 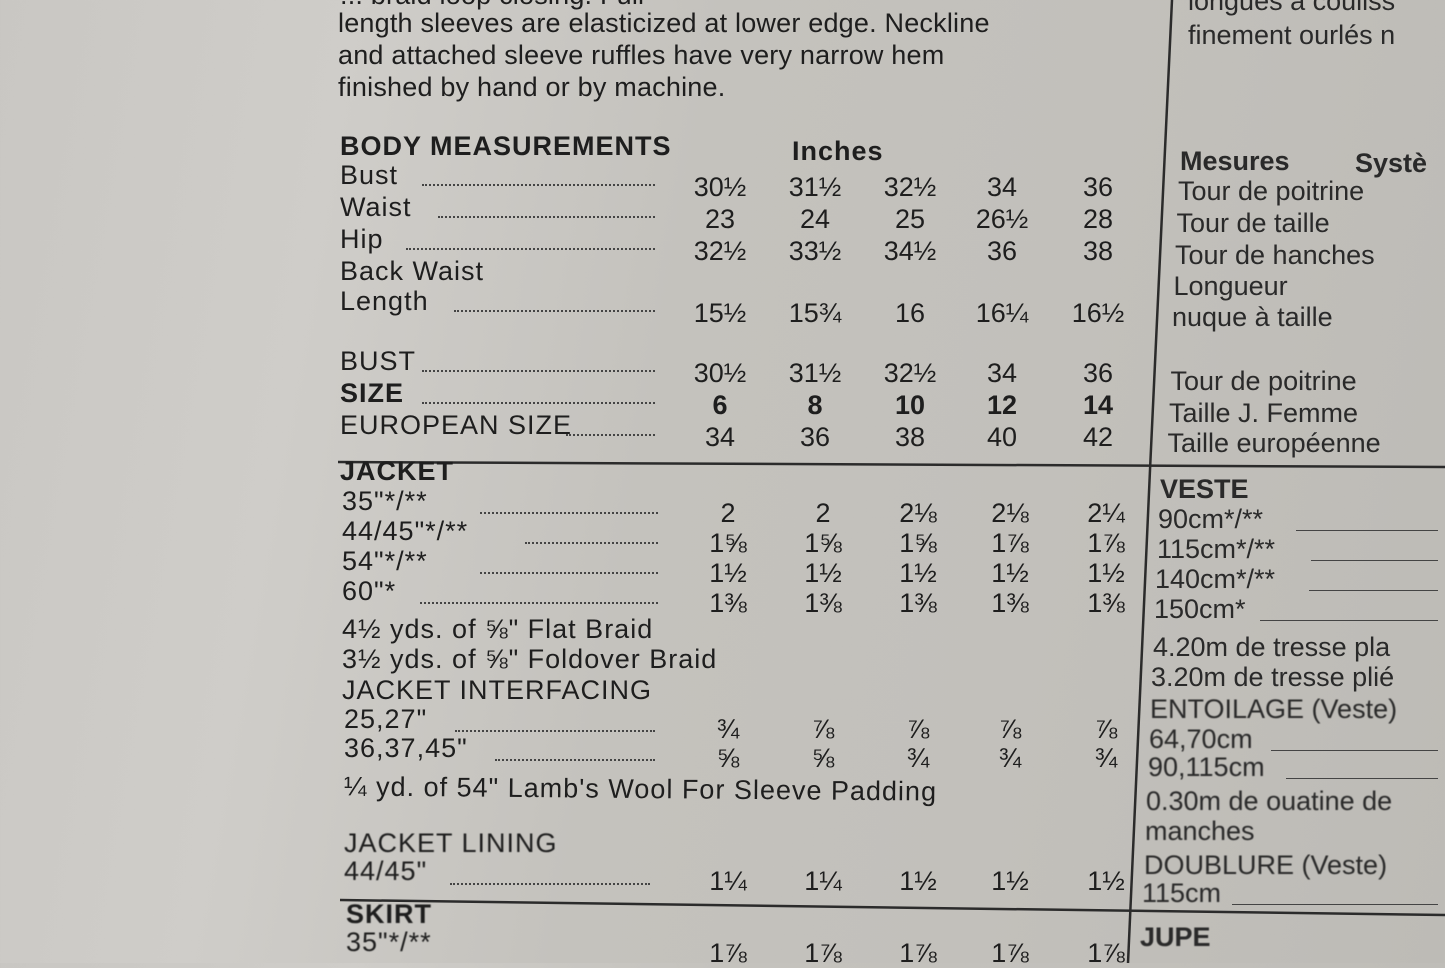 What do you see at coordinates (1269, 801) in the screenshot?
I see `fabric-label-fr: 0.30m de ouatine de` at bounding box center [1269, 801].